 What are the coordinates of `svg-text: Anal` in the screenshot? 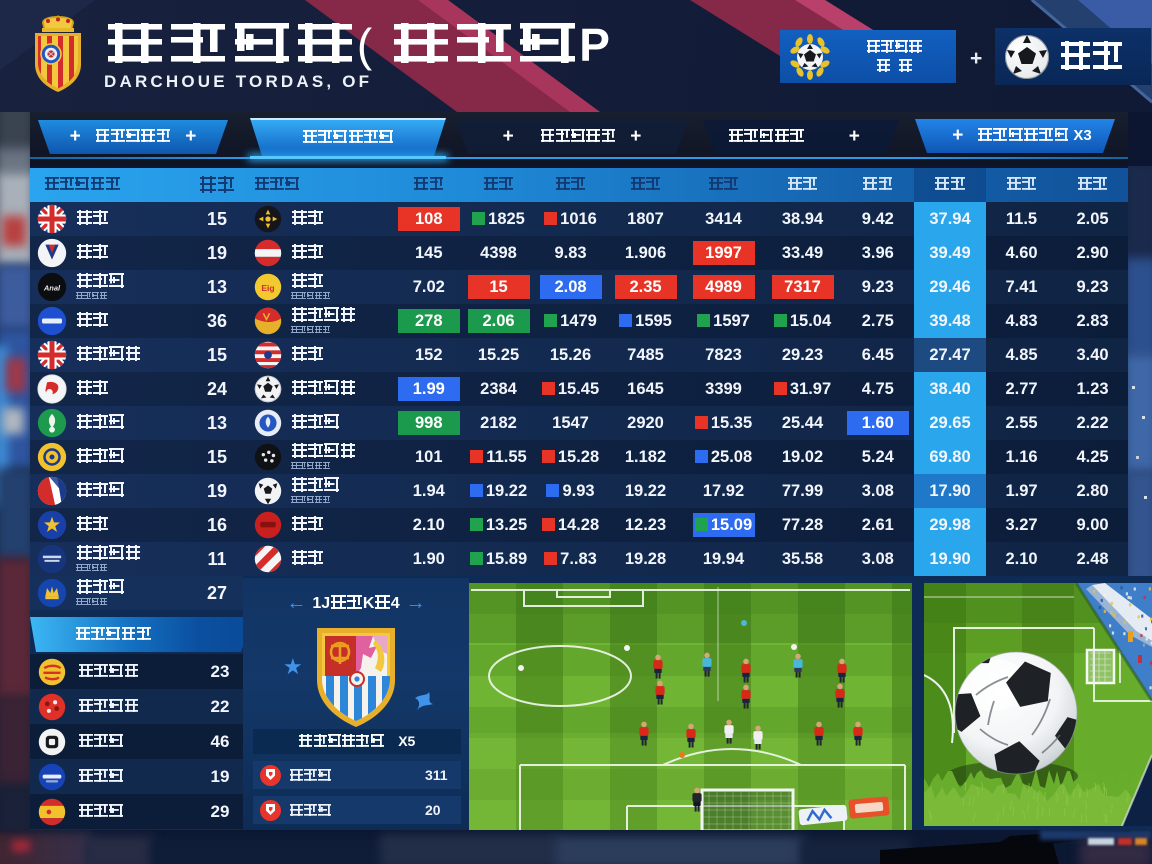 It's located at (52, 287).